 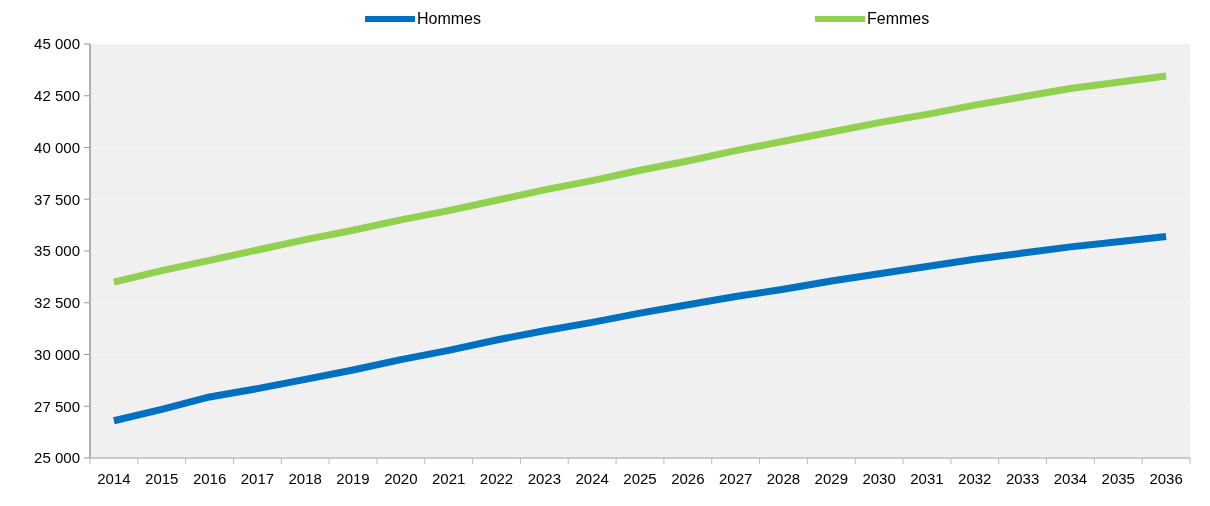 What do you see at coordinates (898, 18) in the screenshot?
I see `legend-label: Femmes` at bounding box center [898, 18].